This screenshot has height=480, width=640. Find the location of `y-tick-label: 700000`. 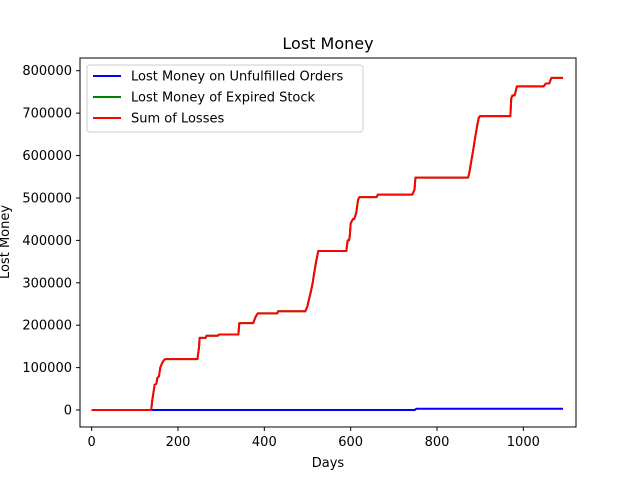

y-tick-label: 700000 is located at coordinates (47, 114).